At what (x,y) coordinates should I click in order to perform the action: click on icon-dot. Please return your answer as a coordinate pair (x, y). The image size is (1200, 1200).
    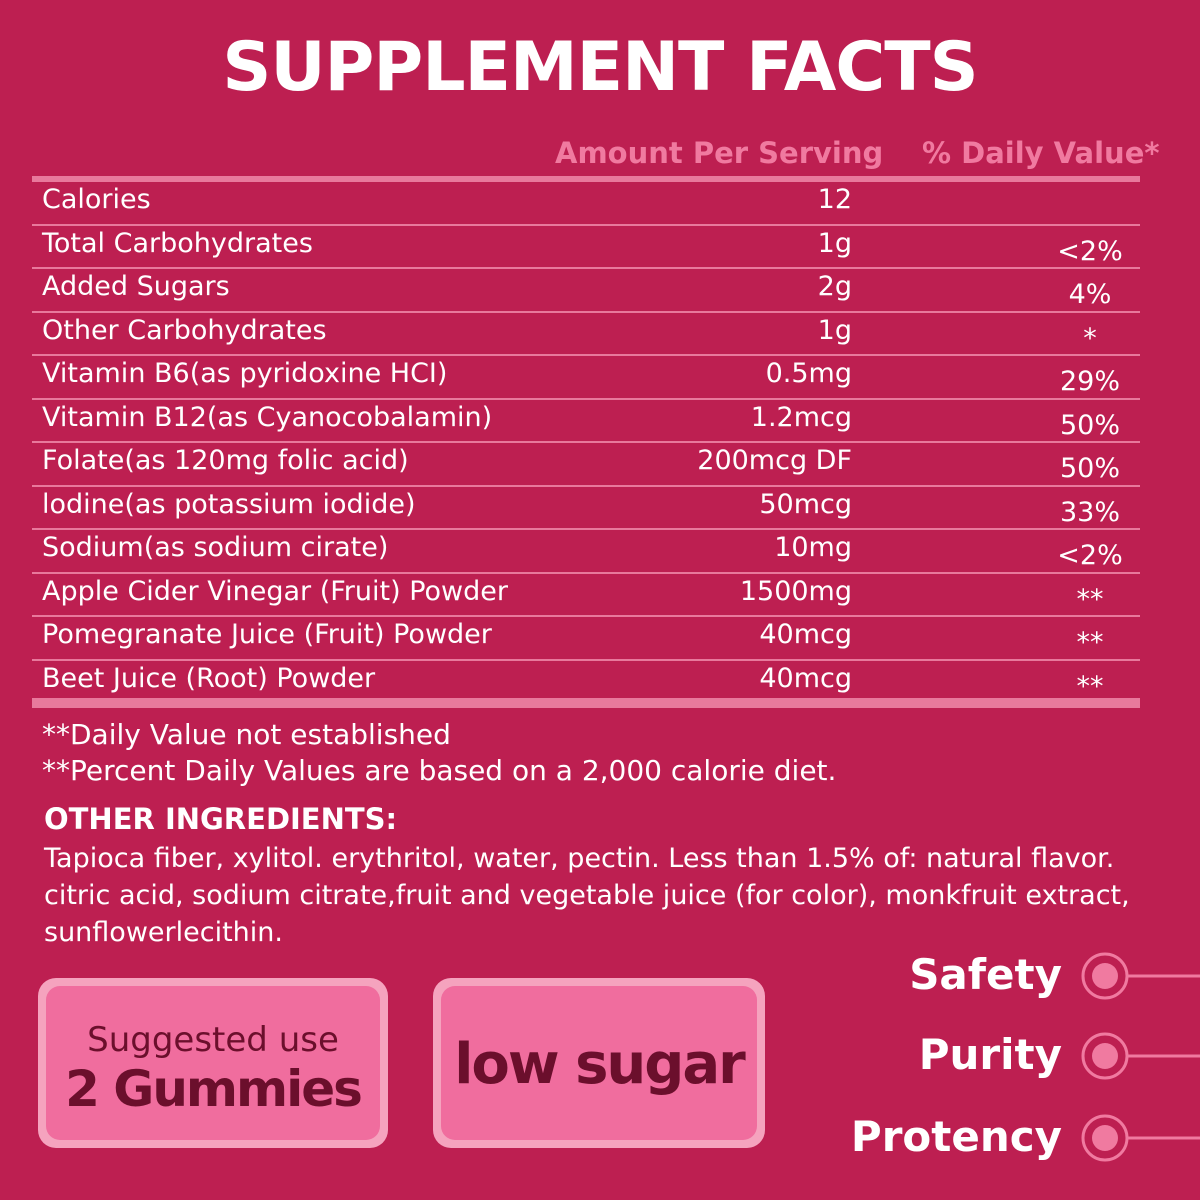
    Looking at the image, I should click on (1105, 1057).